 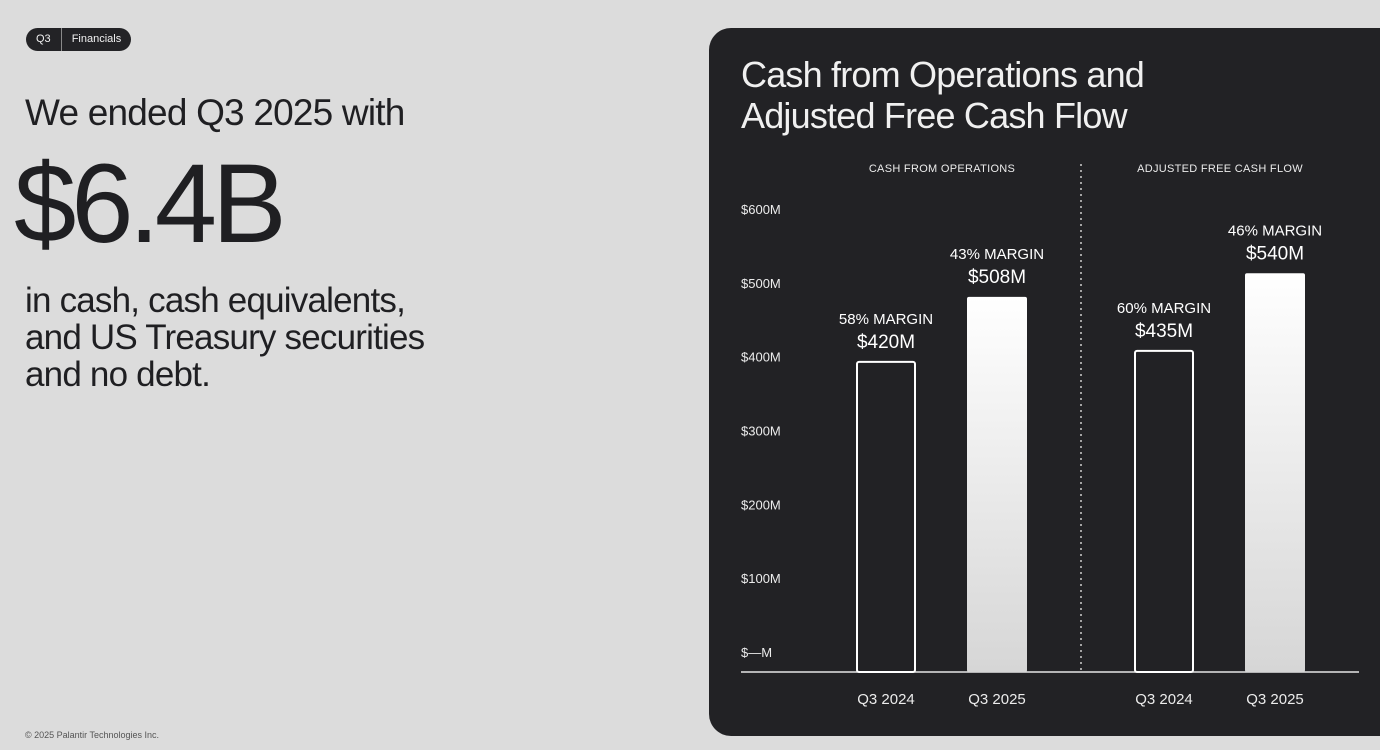 What do you see at coordinates (215, 300) in the screenshot?
I see `description-line: in cash, cash equivalents,` at bounding box center [215, 300].